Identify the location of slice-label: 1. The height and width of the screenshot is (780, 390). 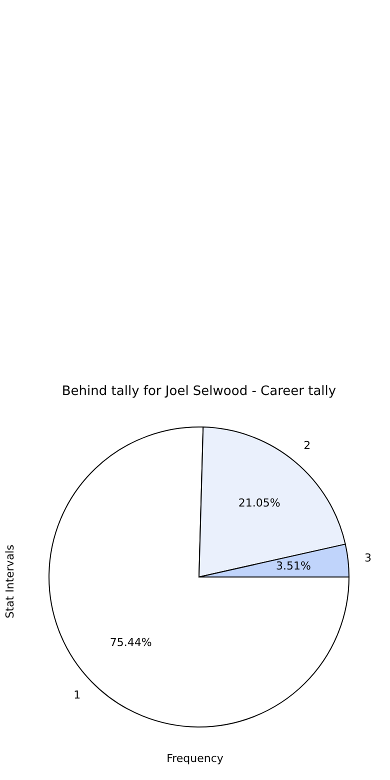
(77, 695).